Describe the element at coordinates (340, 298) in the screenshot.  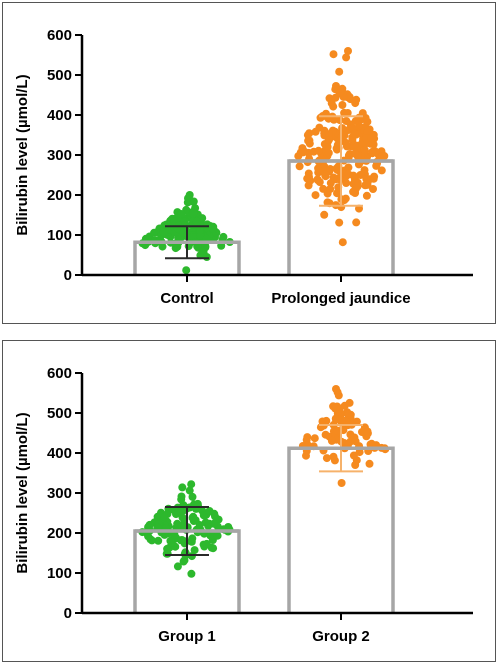
I see `x-tick-label: Prolonged jaundice` at that location.